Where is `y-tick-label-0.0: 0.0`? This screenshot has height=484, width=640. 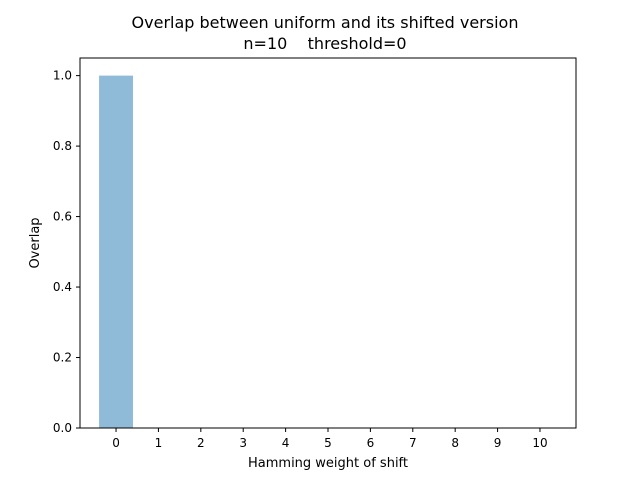
y-tick-label-0.0: 0.0 is located at coordinates (62, 428).